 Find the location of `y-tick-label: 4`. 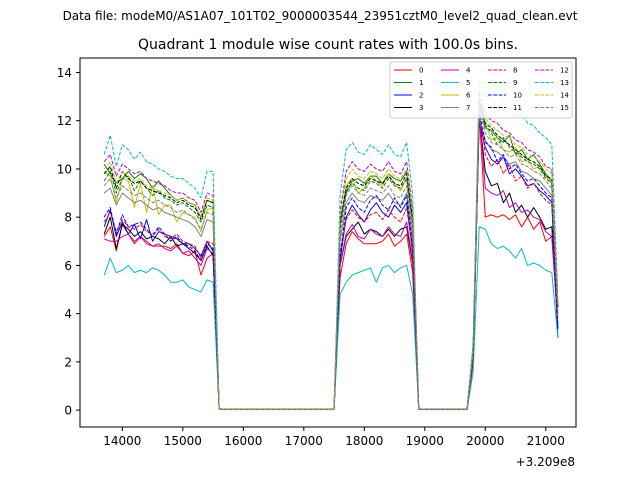

y-tick-label: 4 is located at coordinates (68, 314).